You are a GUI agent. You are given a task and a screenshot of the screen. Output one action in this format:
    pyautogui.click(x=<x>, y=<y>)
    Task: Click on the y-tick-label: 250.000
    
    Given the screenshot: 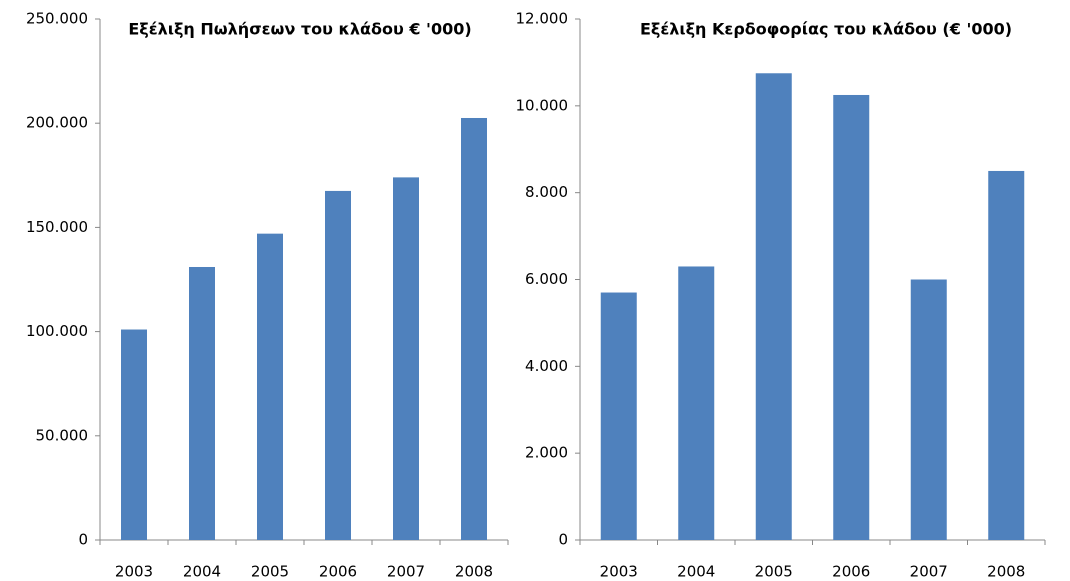 What is the action you would take?
    pyautogui.click(x=57, y=19)
    